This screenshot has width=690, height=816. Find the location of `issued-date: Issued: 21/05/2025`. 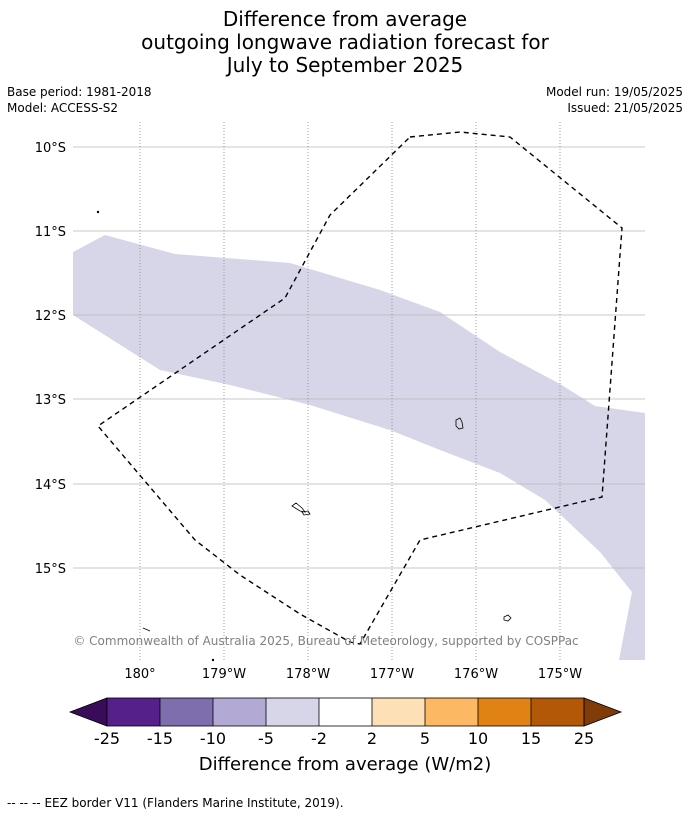

issued-date: Issued: 21/05/2025 is located at coordinates (625, 108).